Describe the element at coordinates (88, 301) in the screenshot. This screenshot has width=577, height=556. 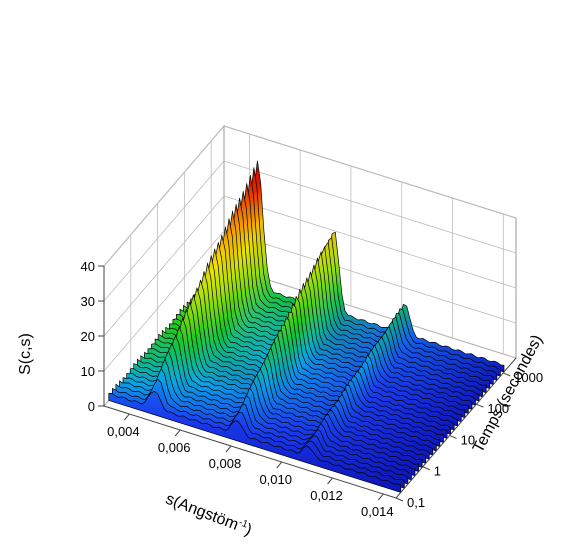
I see `z-tick-label: 30` at that location.